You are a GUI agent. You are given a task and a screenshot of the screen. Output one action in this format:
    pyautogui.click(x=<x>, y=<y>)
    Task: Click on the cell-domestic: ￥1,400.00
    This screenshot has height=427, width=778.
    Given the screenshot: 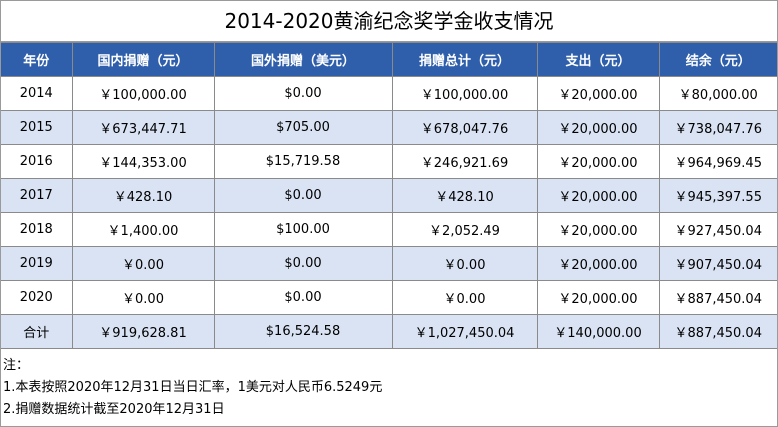 What is the action you would take?
    pyautogui.click(x=143, y=229)
    